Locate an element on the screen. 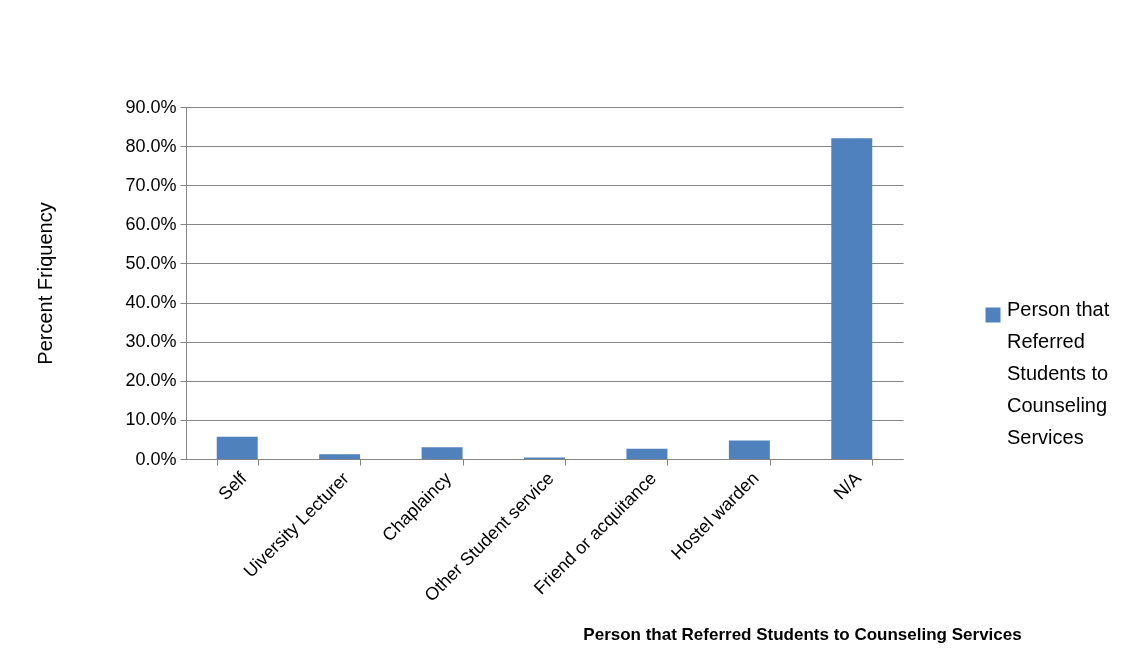 The width and height of the screenshot is (1138, 664). y-tick-label: 10.0% is located at coordinates (151, 419).